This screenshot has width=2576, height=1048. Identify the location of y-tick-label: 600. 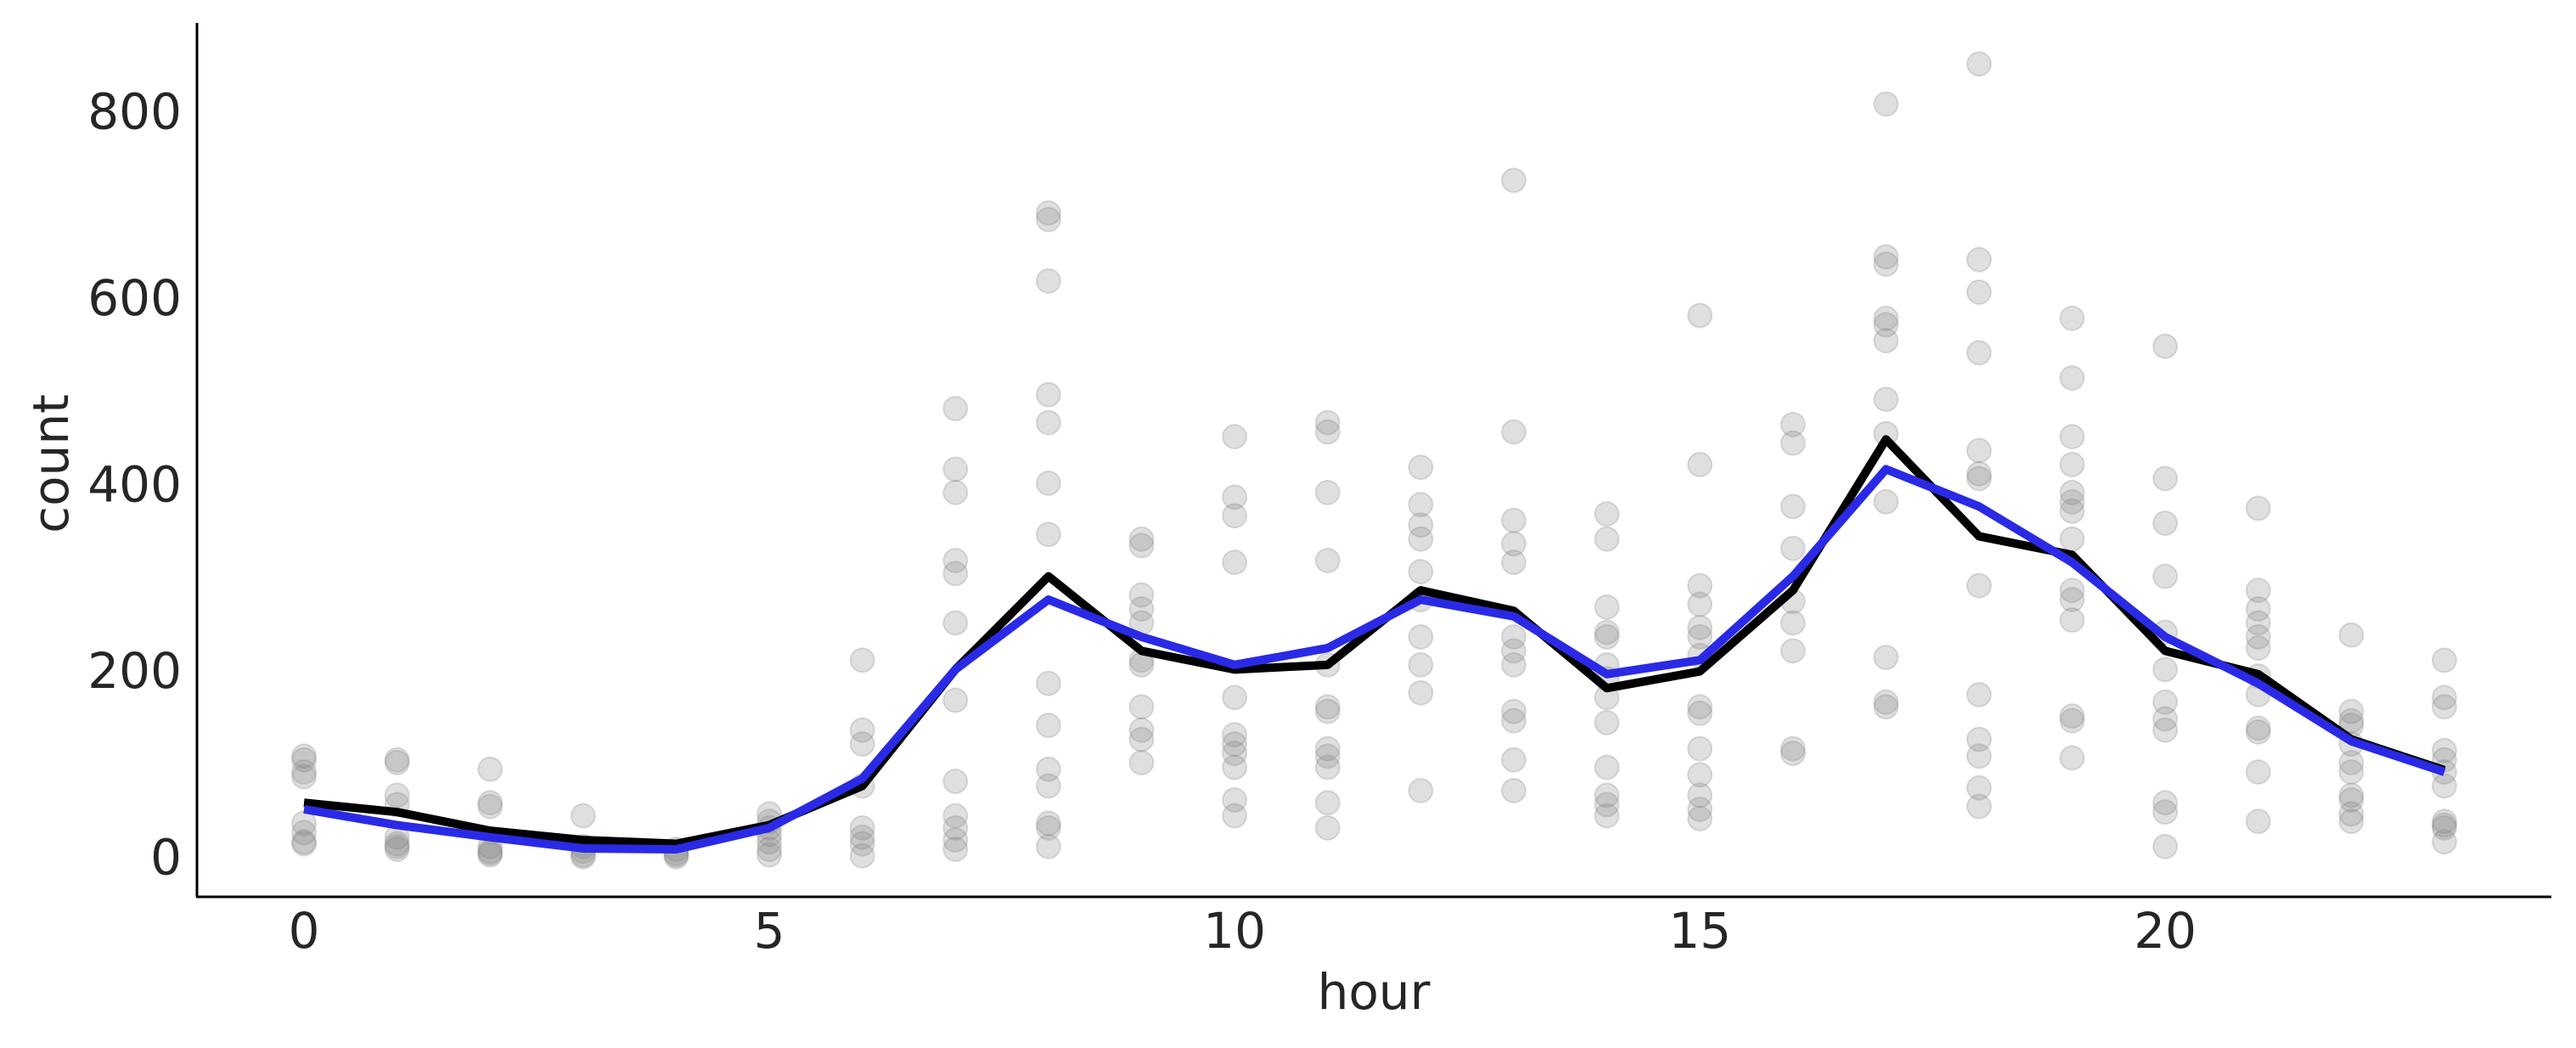
(134, 298).